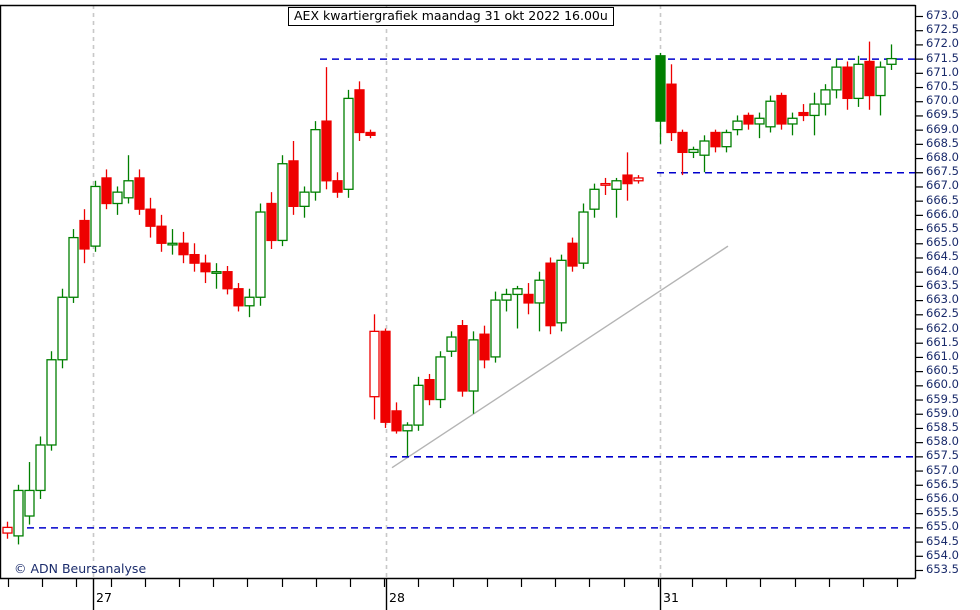  What do you see at coordinates (942, 327) in the screenshot?
I see `price-tick-label: 662.0` at bounding box center [942, 327].